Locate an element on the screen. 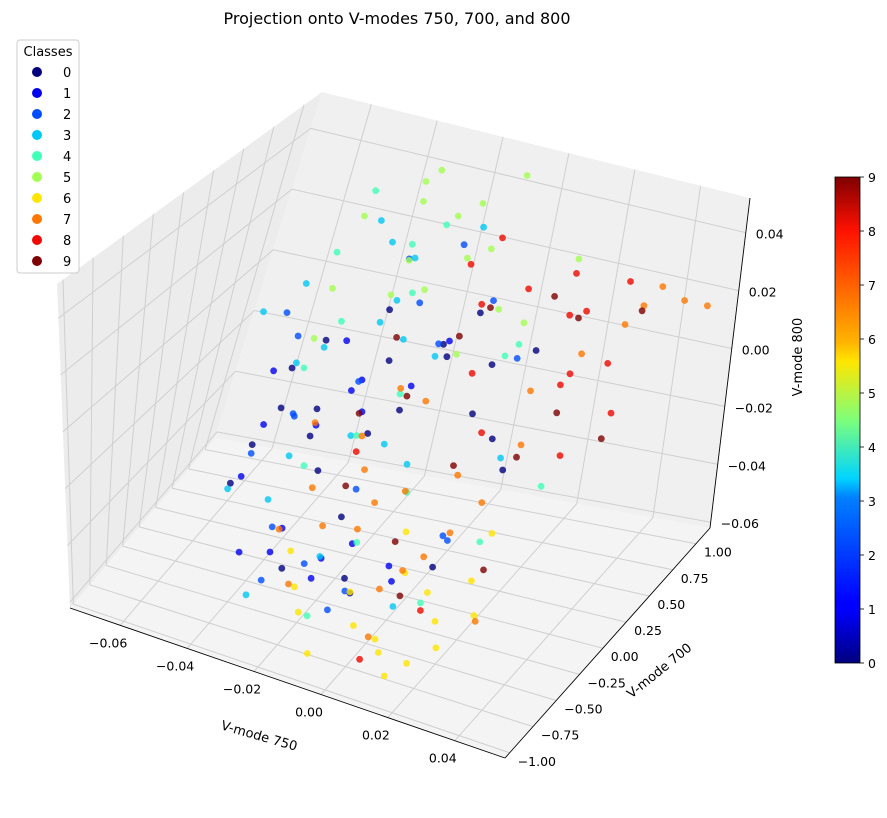  z-axis-label: V-mode 800 is located at coordinates (798, 357).